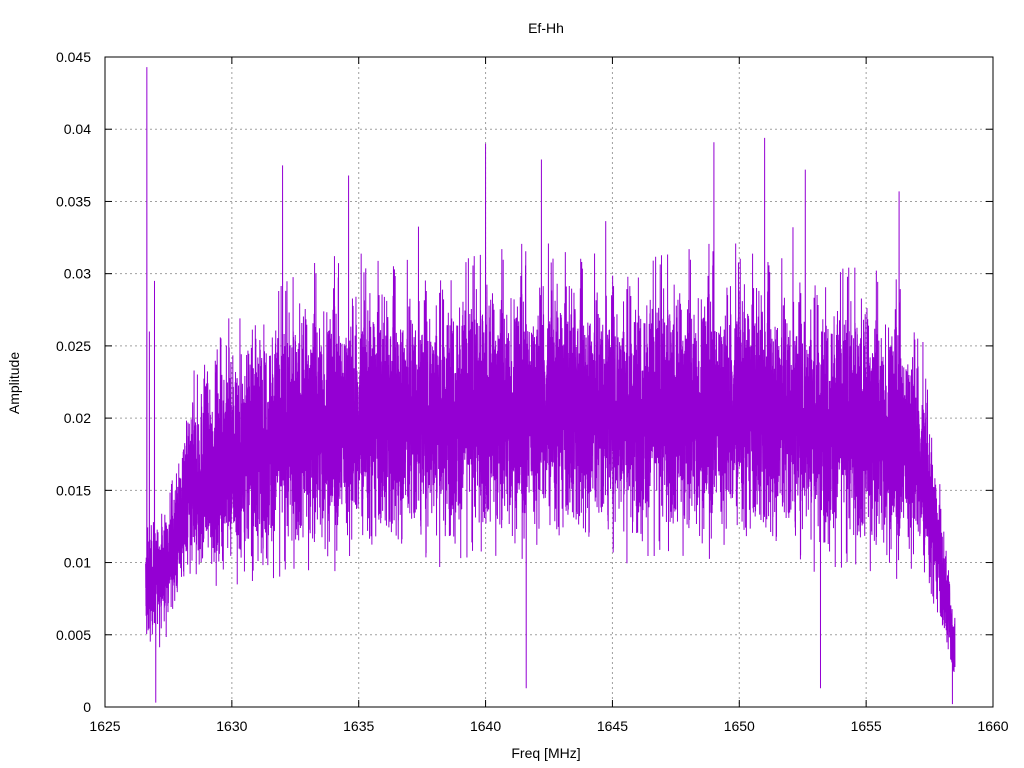 The image size is (1024, 768). Describe the element at coordinates (73, 57) in the screenshot. I see `y-tick-label: 0.045` at that location.